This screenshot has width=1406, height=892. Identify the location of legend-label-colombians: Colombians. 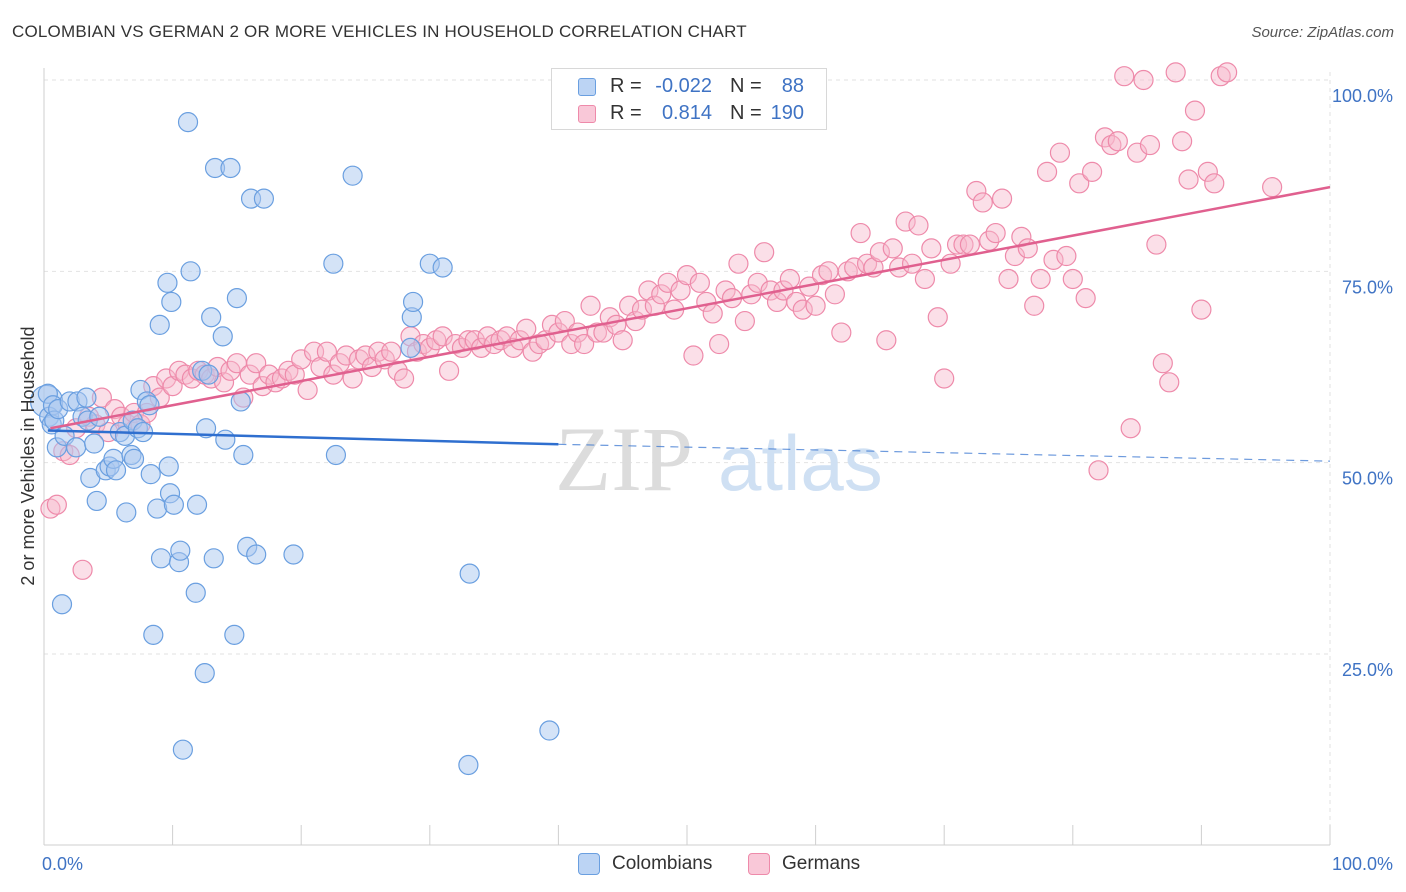
(662, 863).